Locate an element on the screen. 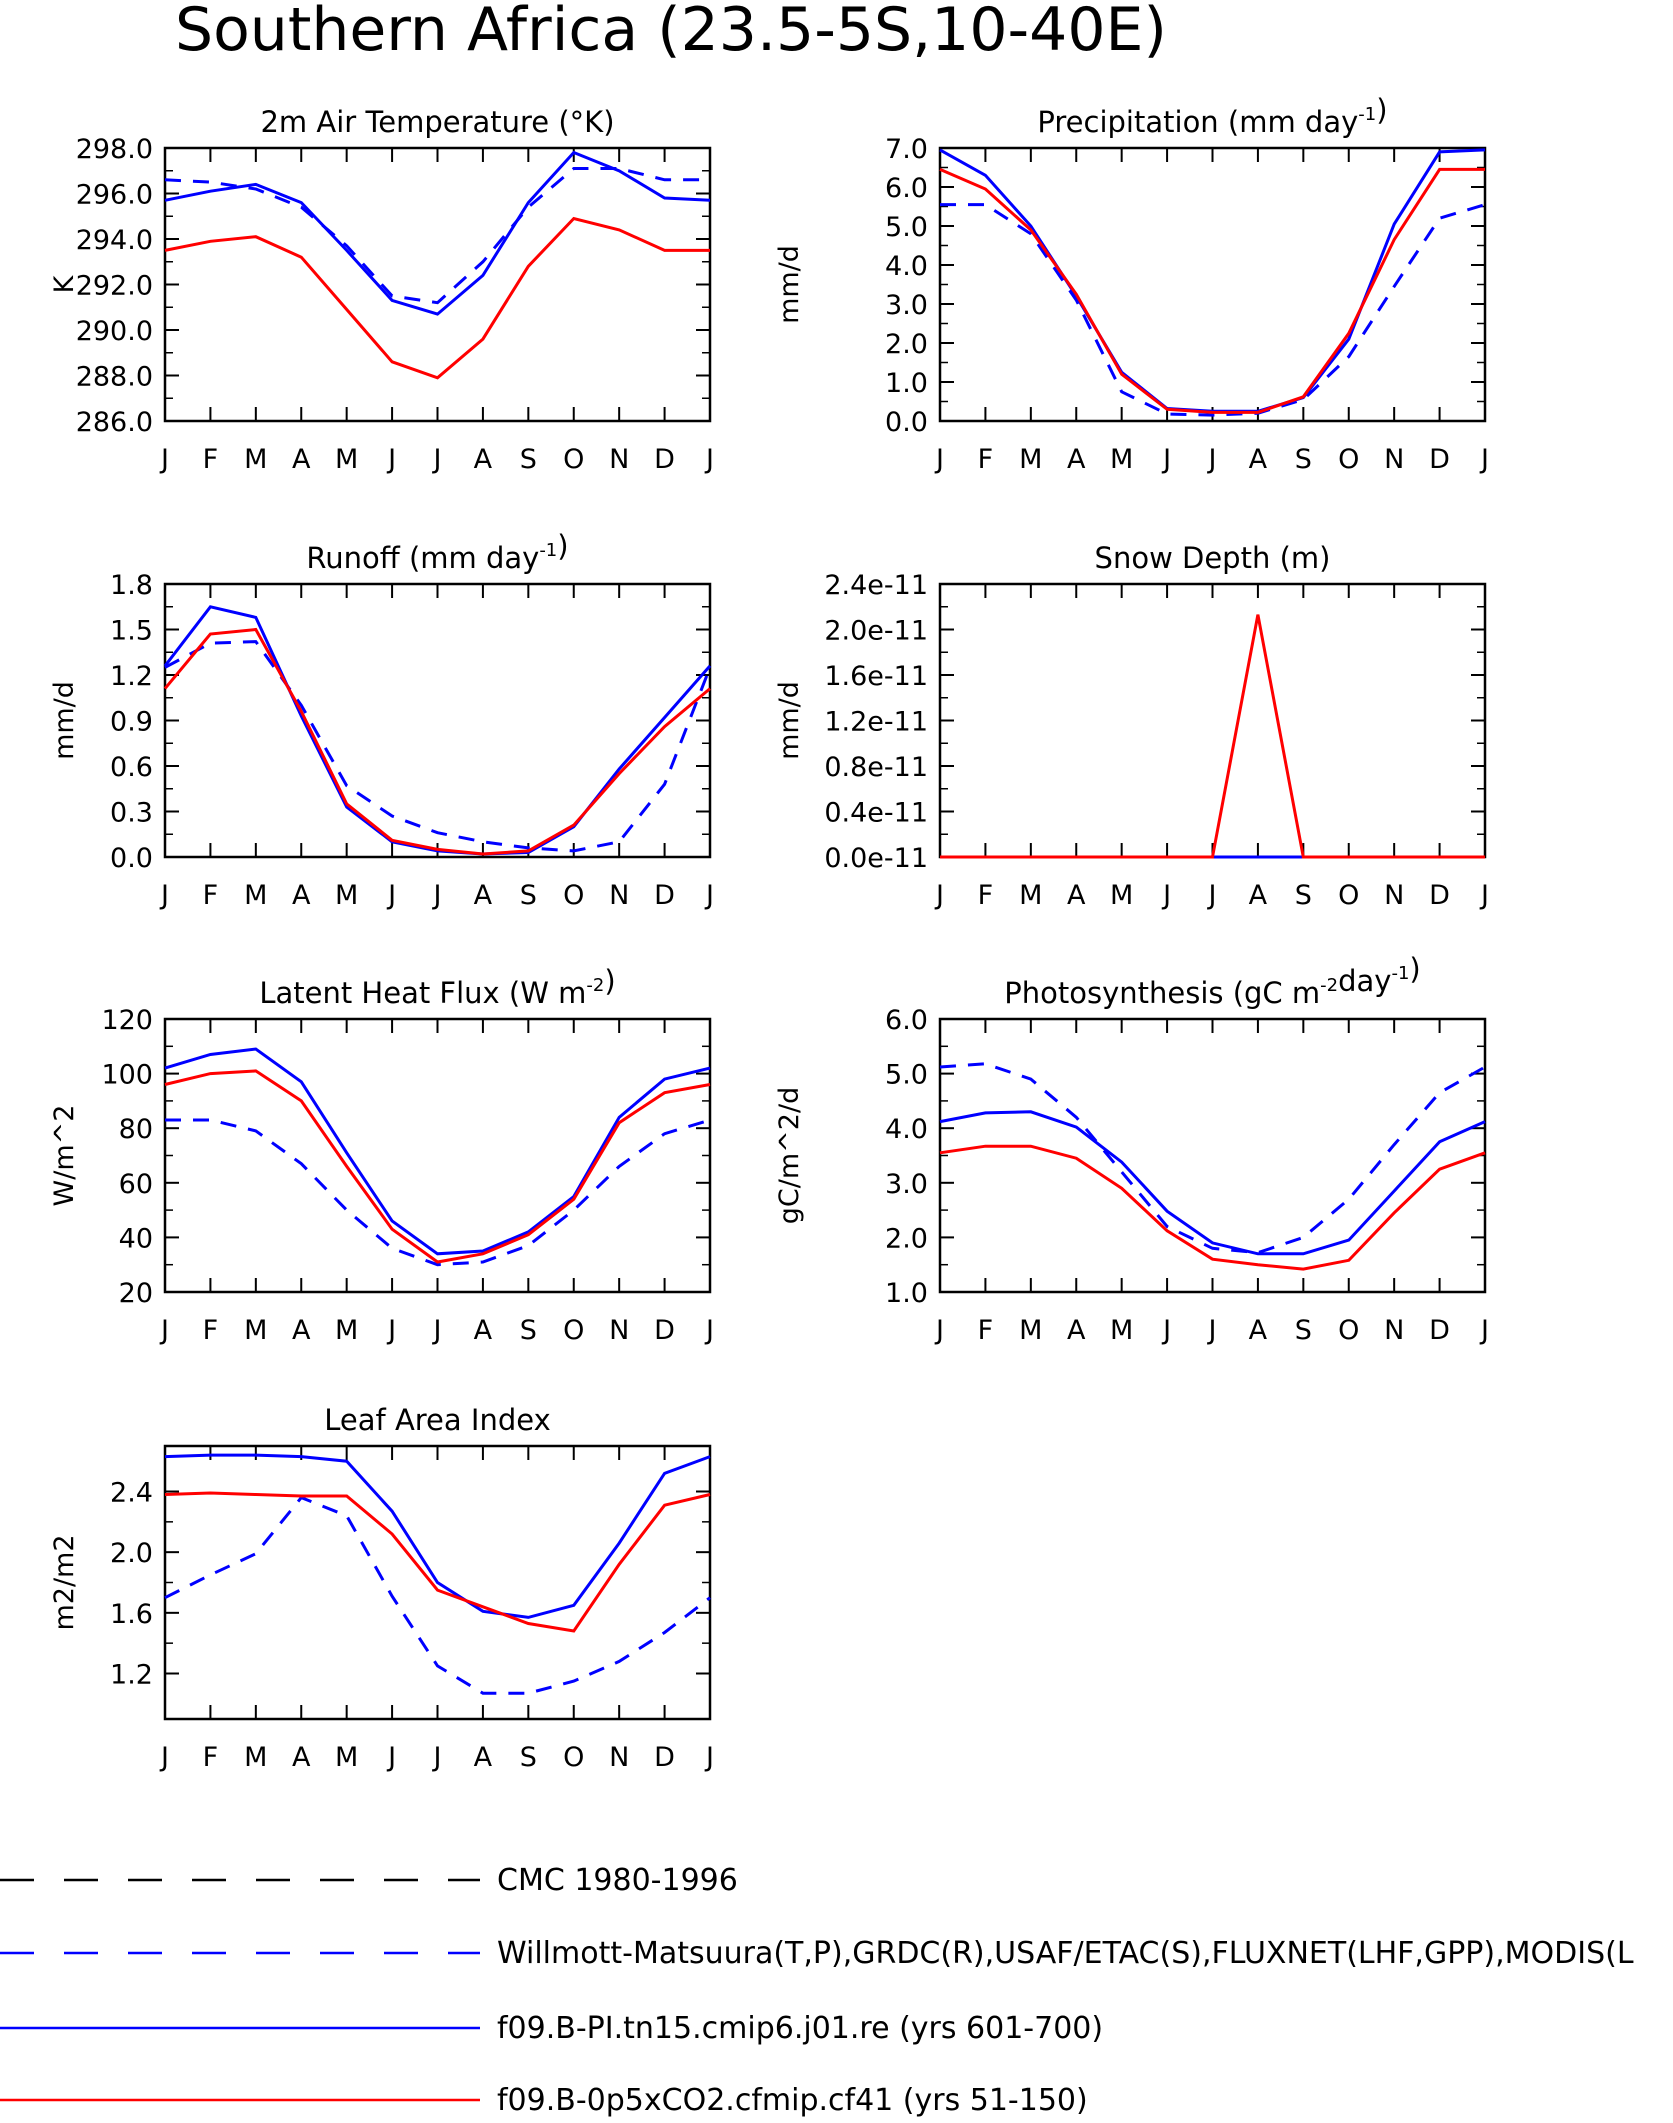 Image resolution: width=1673 pixels, height=2123 pixels. y-axis-label: K is located at coordinates (64, 283).